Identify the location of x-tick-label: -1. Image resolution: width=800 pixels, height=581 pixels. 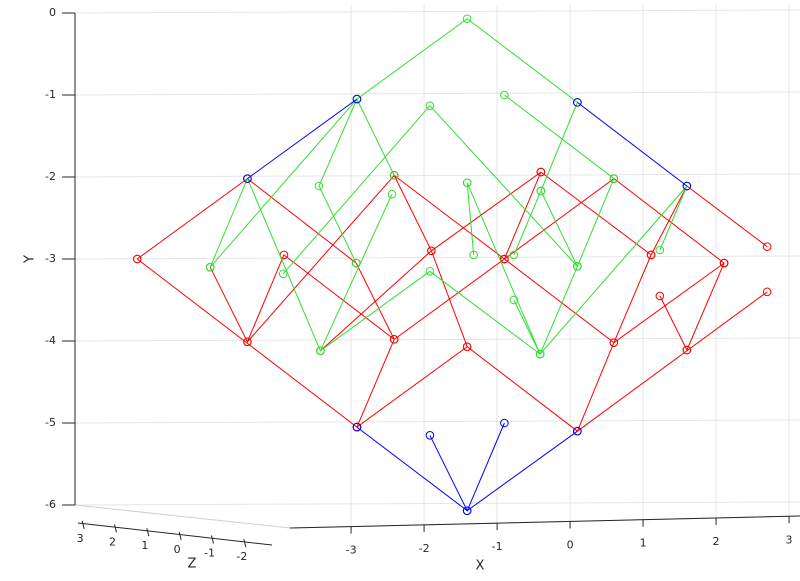
(497, 546).